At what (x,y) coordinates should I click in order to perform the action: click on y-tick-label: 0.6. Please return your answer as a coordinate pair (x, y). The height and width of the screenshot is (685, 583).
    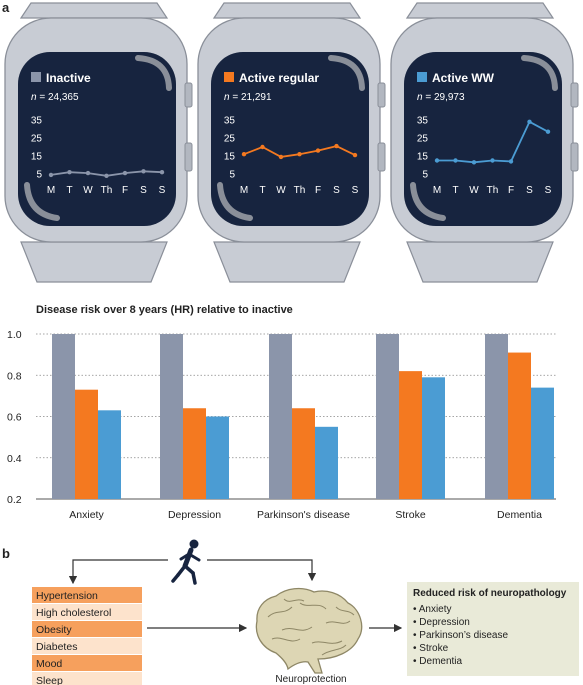
    Looking at the image, I should click on (14, 418).